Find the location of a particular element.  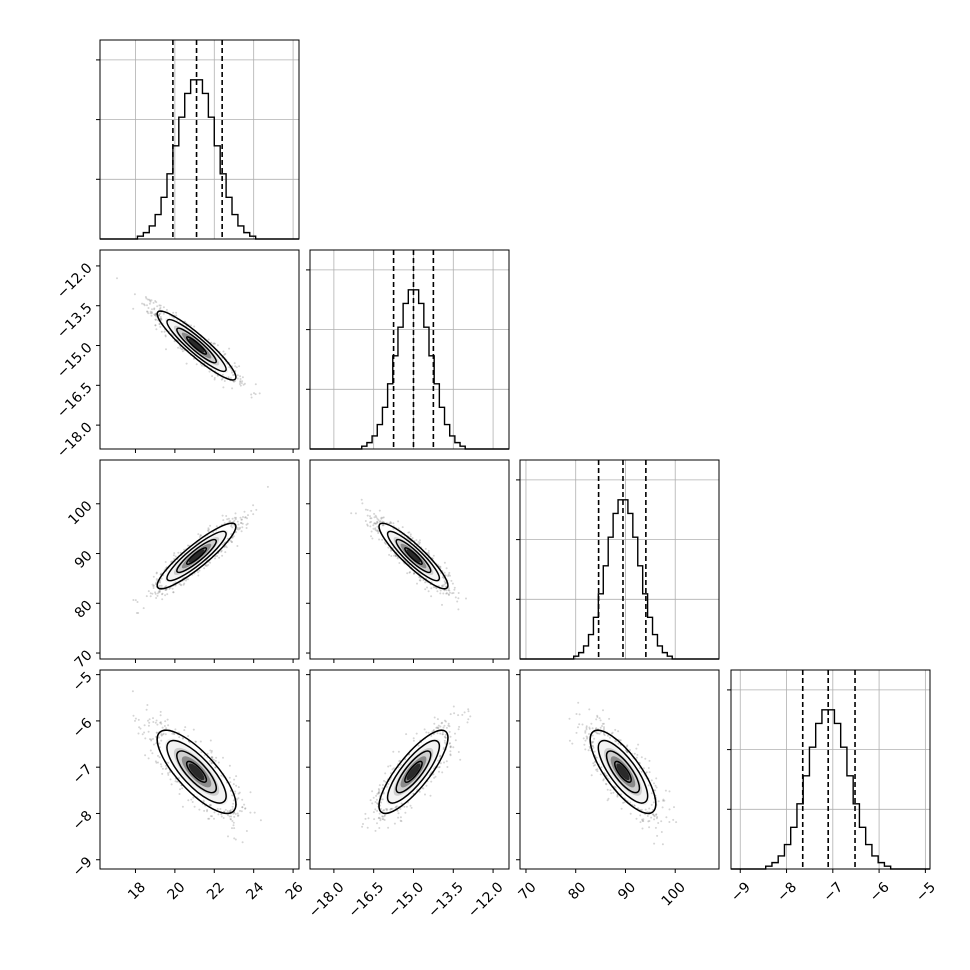

y-tick-label-2-2: 90 is located at coordinates (84, 560).